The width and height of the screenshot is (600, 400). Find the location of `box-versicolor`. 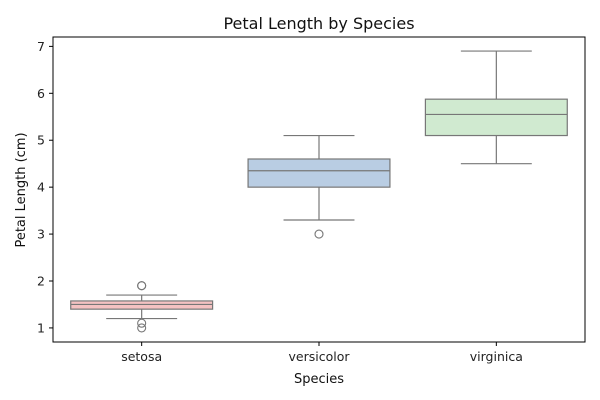

box-versicolor is located at coordinates (319, 186).